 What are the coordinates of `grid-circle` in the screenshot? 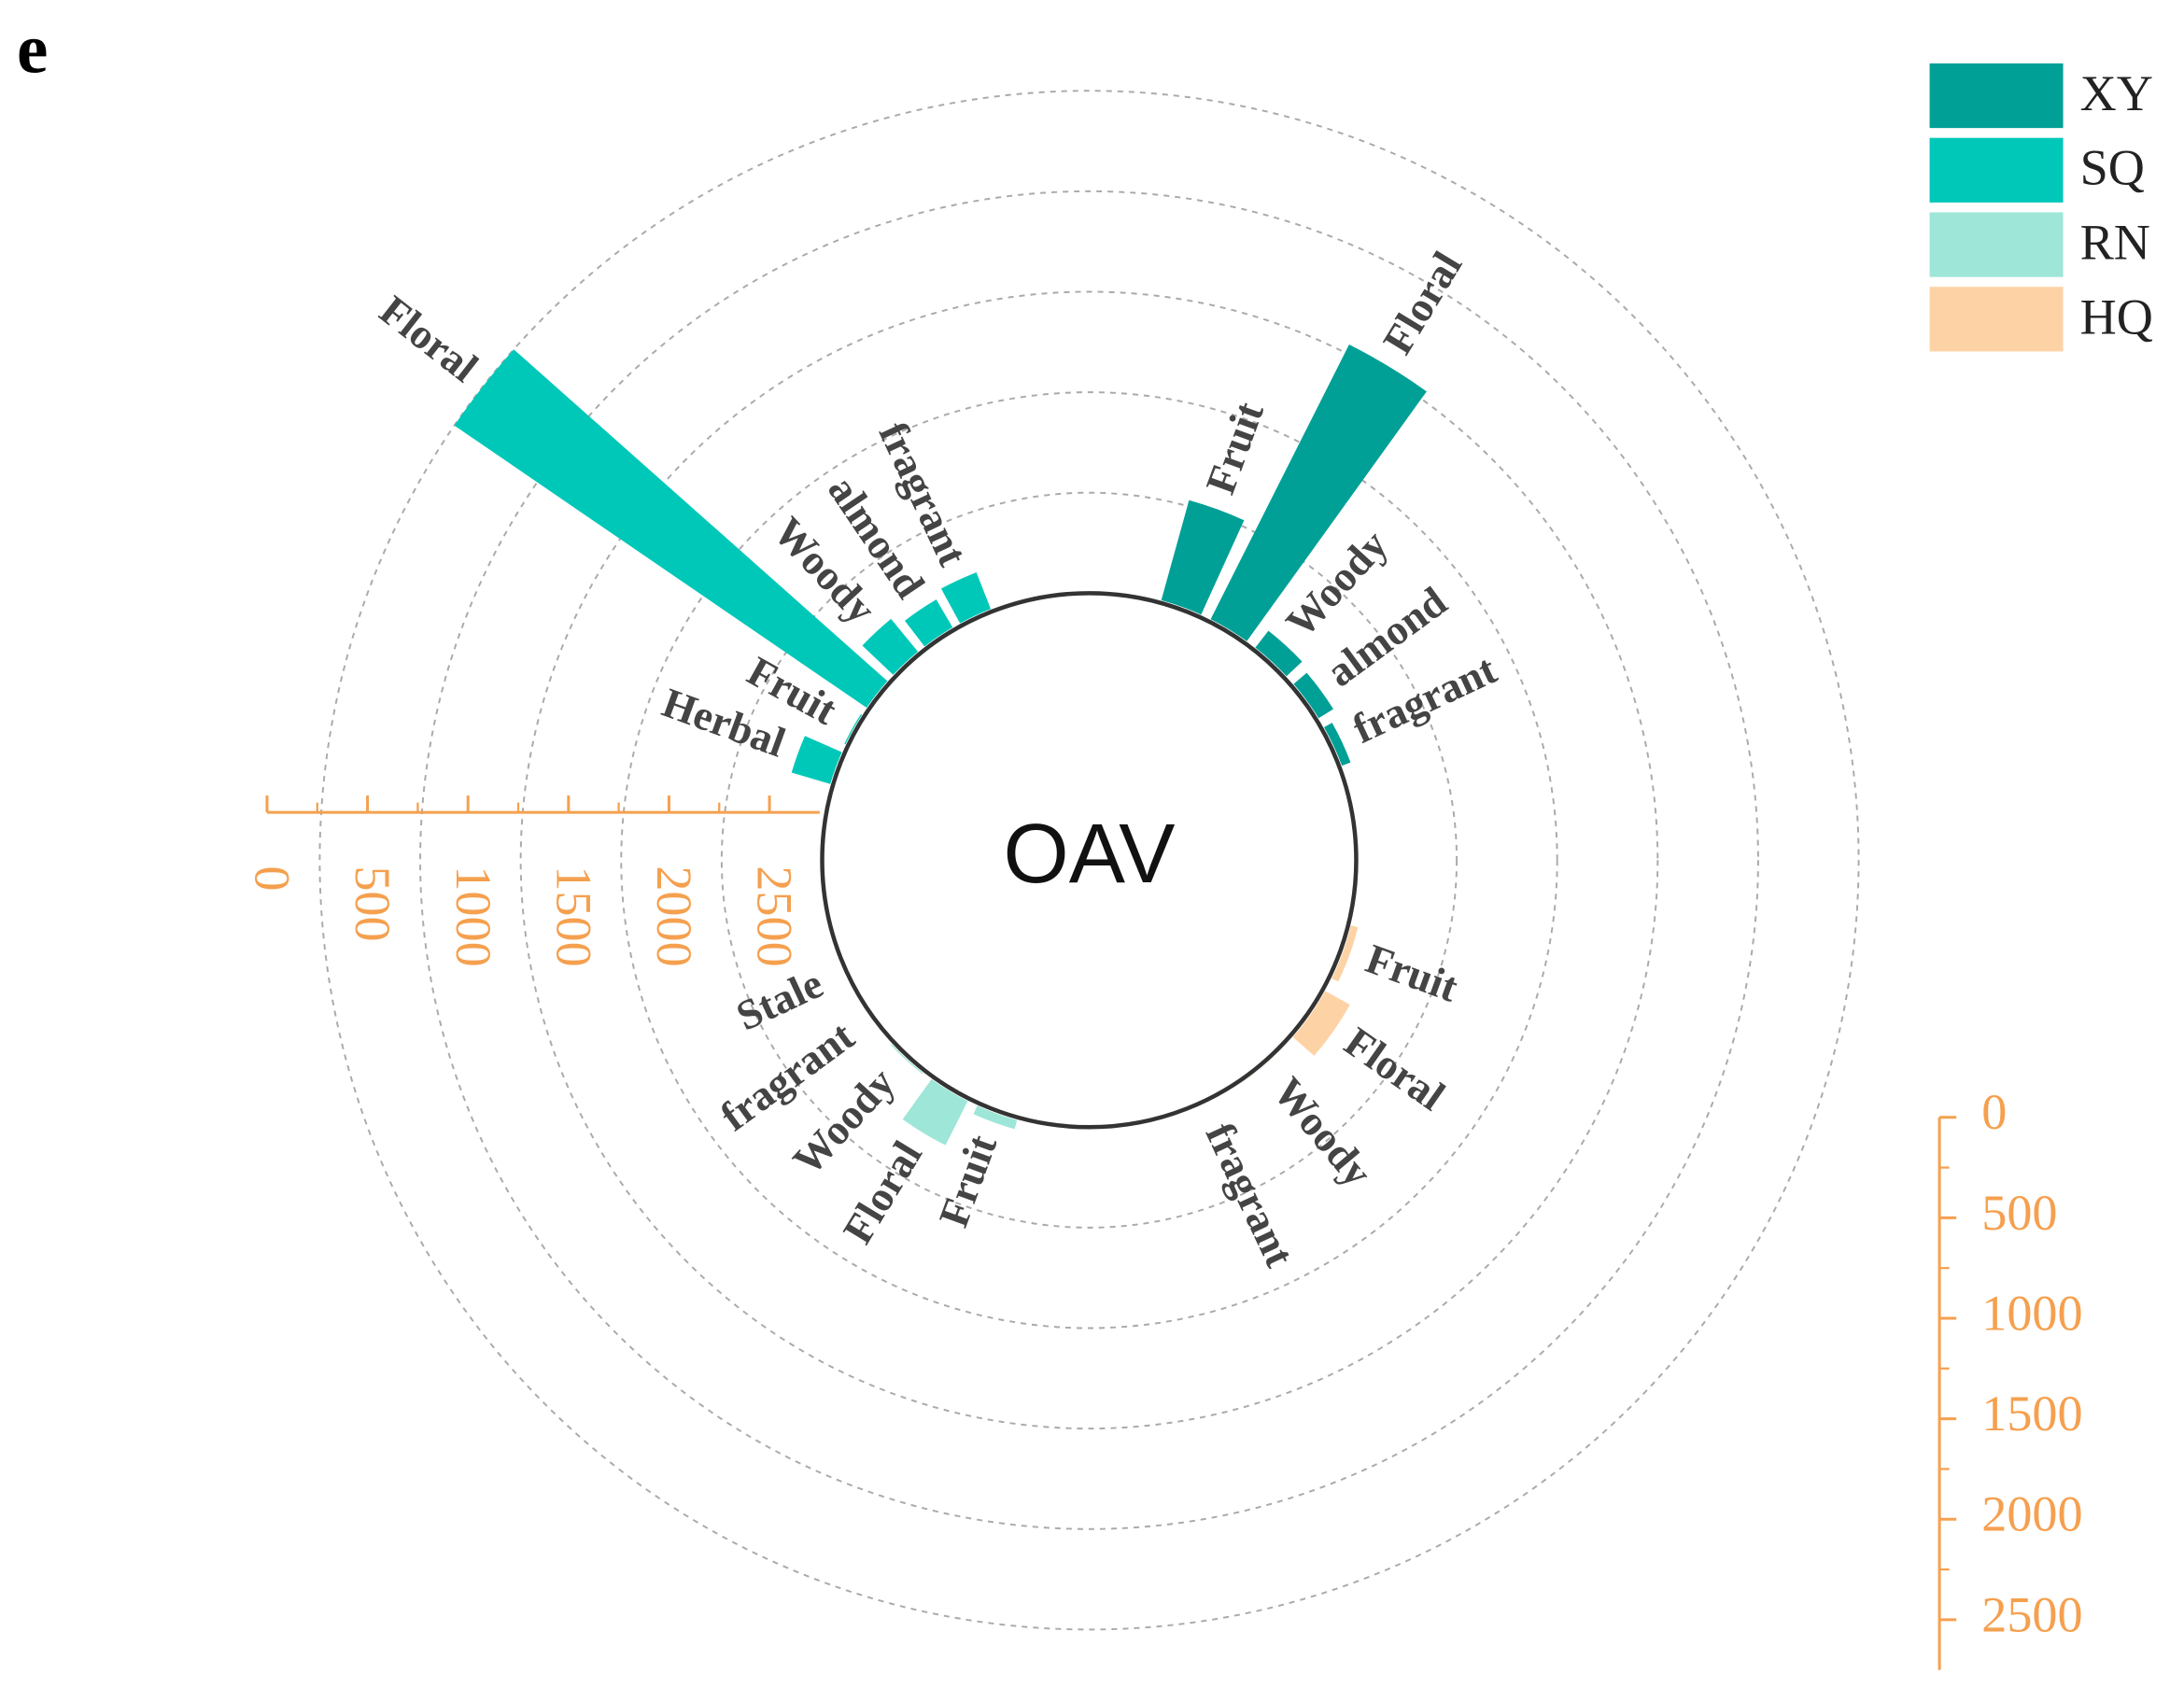 It's located at (1089, 860).